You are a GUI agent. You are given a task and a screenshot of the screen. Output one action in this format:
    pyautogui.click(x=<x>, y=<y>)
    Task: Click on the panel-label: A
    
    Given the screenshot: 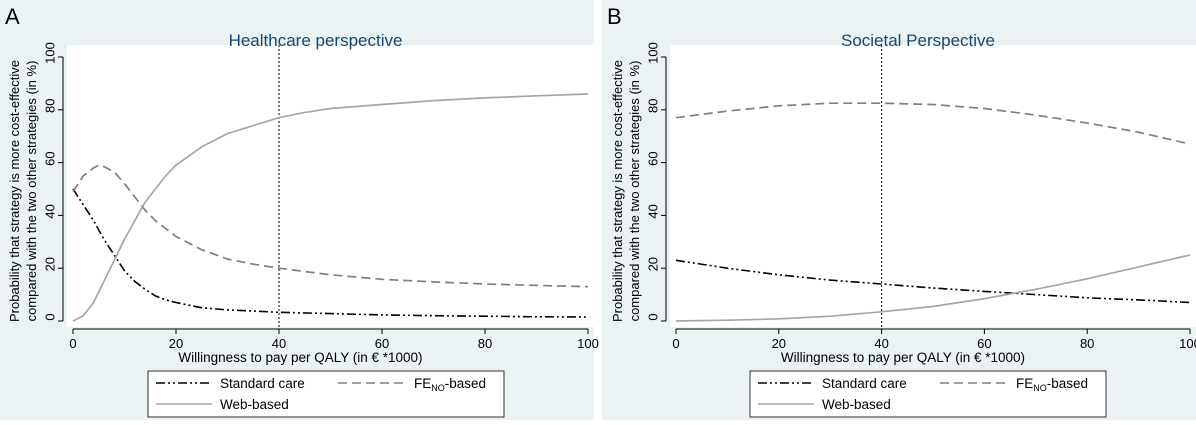 What is the action you would take?
    pyautogui.click(x=12, y=16)
    